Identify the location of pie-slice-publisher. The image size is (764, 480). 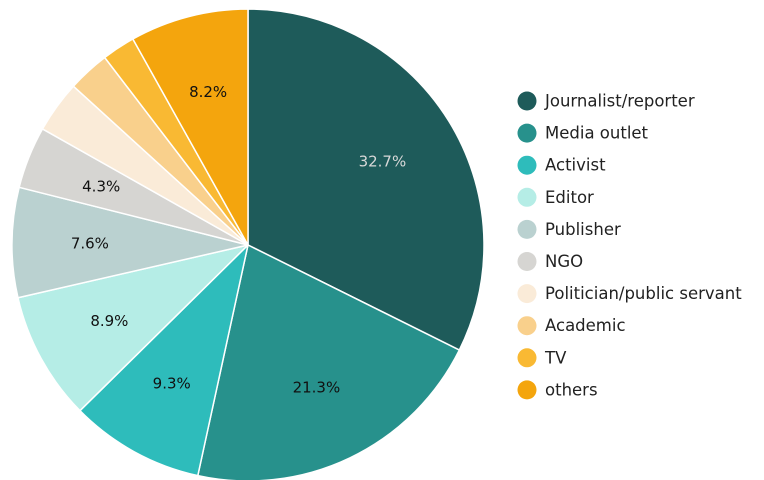
(130, 242).